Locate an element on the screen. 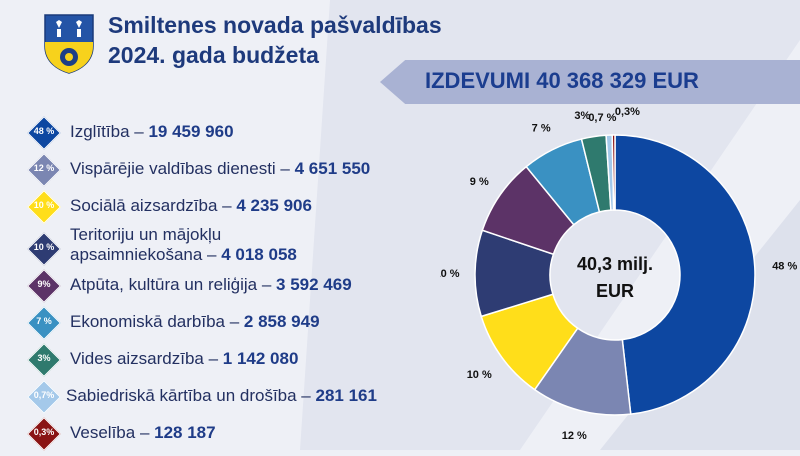  legend-label: Sociālā aizsardzība – is located at coordinates (153, 205).